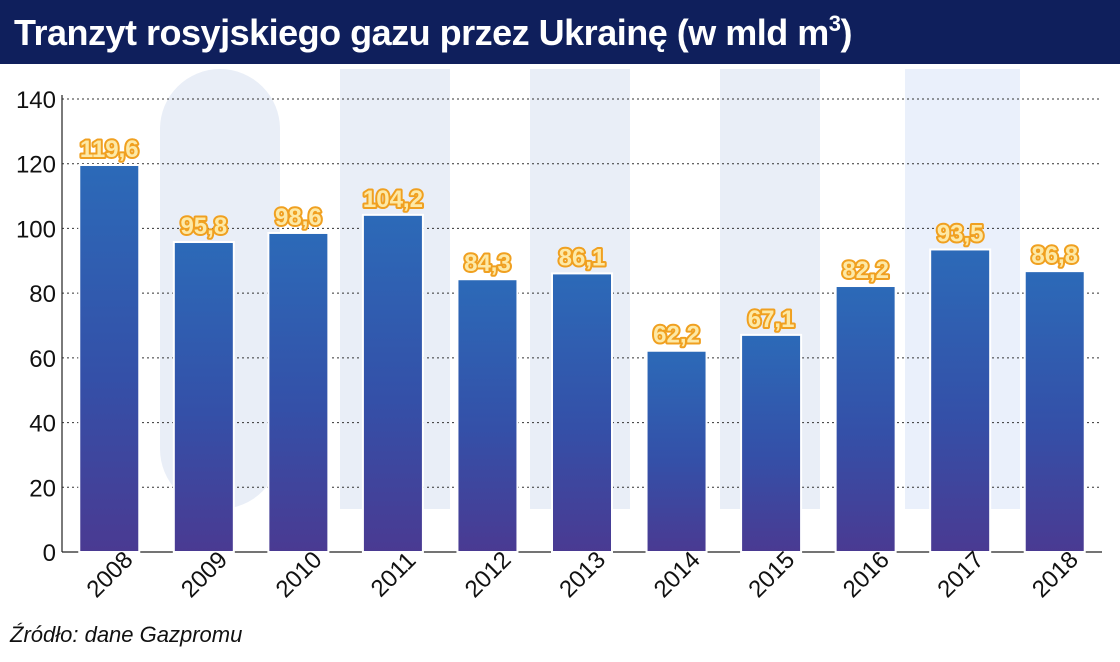  What do you see at coordinates (49, 553) in the screenshot?
I see `y-tick-label: 0` at bounding box center [49, 553].